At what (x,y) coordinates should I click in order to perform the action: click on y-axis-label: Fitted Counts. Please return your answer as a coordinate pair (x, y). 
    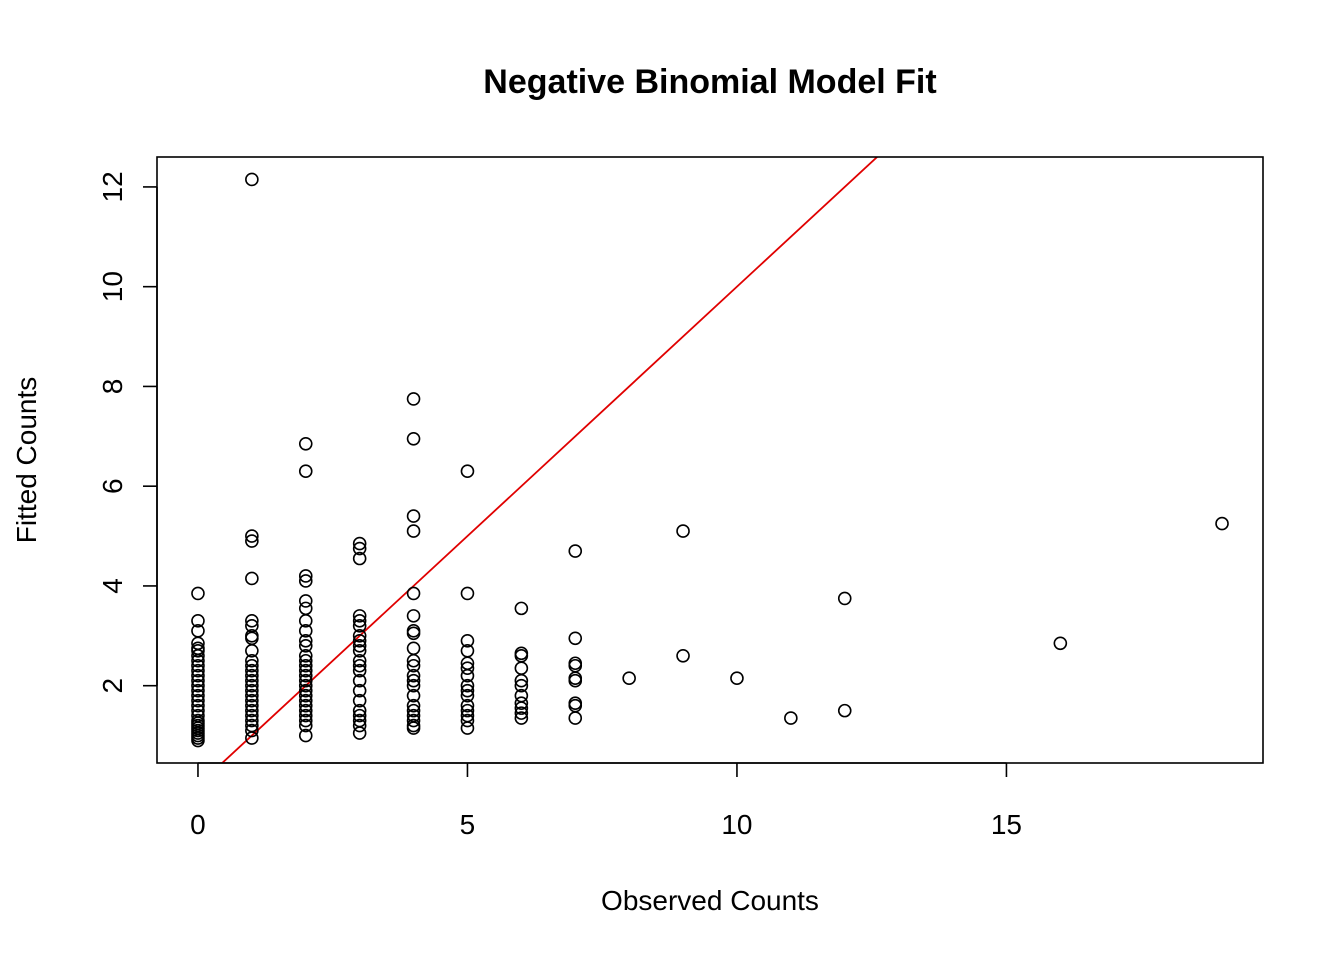
    Looking at the image, I should click on (26, 460).